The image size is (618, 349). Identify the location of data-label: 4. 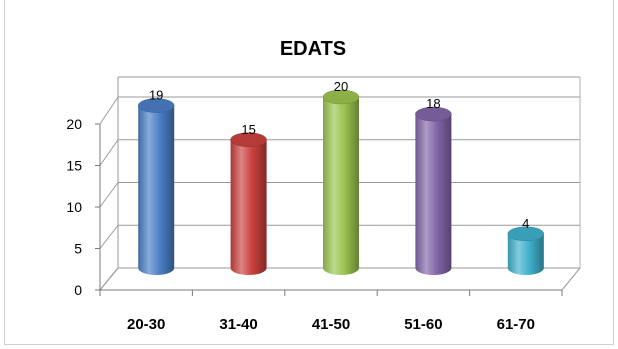
(525, 223).